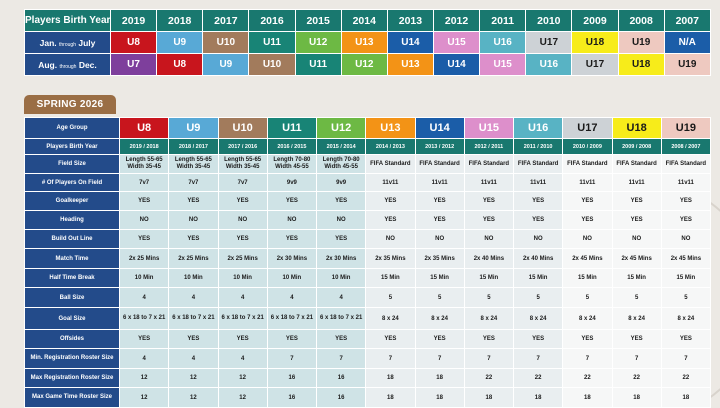 The width and height of the screenshot is (720, 408). Describe the element at coordinates (503, 20) in the screenshot. I see `year-header-cell: 2011` at that location.